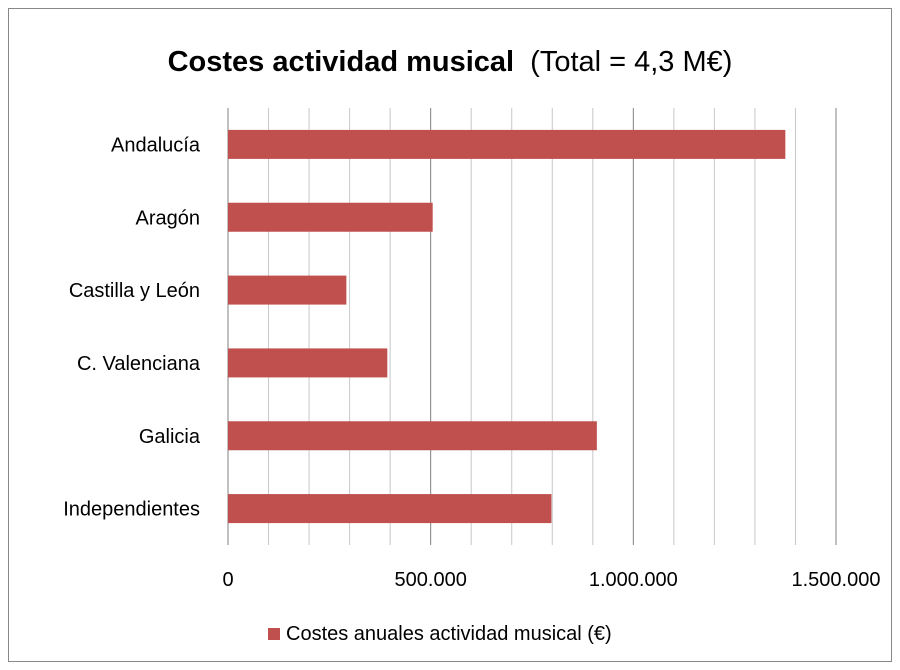 The width and height of the screenshot is (900, 670). I want to click on category-label: Galicia, so click(170, 437).